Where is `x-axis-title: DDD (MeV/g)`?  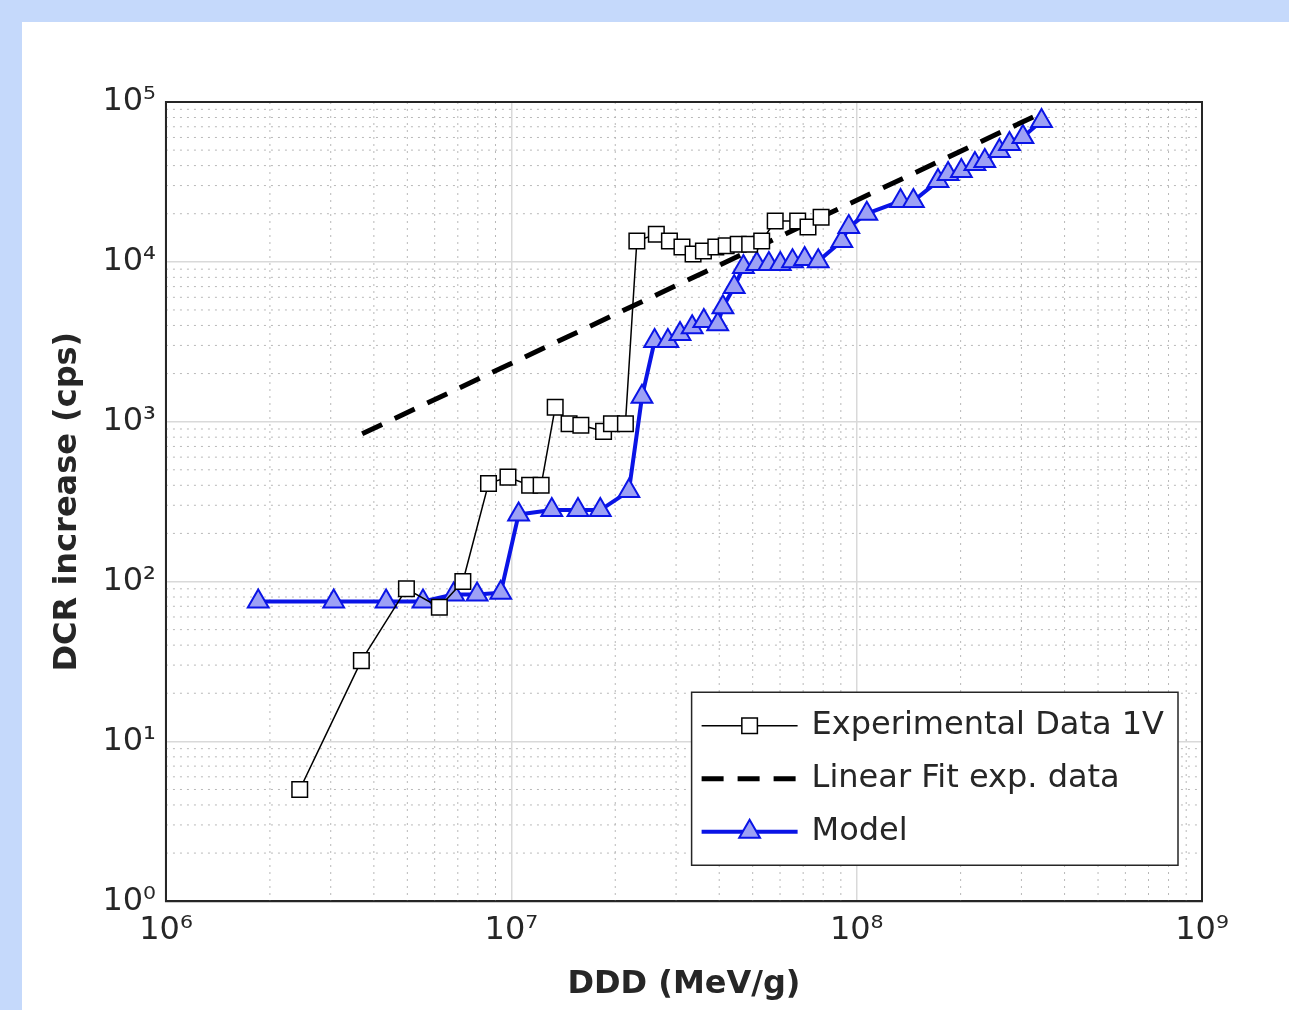
x-axis-title: DDD (MeV/g) is located at coordinates (684, 982).